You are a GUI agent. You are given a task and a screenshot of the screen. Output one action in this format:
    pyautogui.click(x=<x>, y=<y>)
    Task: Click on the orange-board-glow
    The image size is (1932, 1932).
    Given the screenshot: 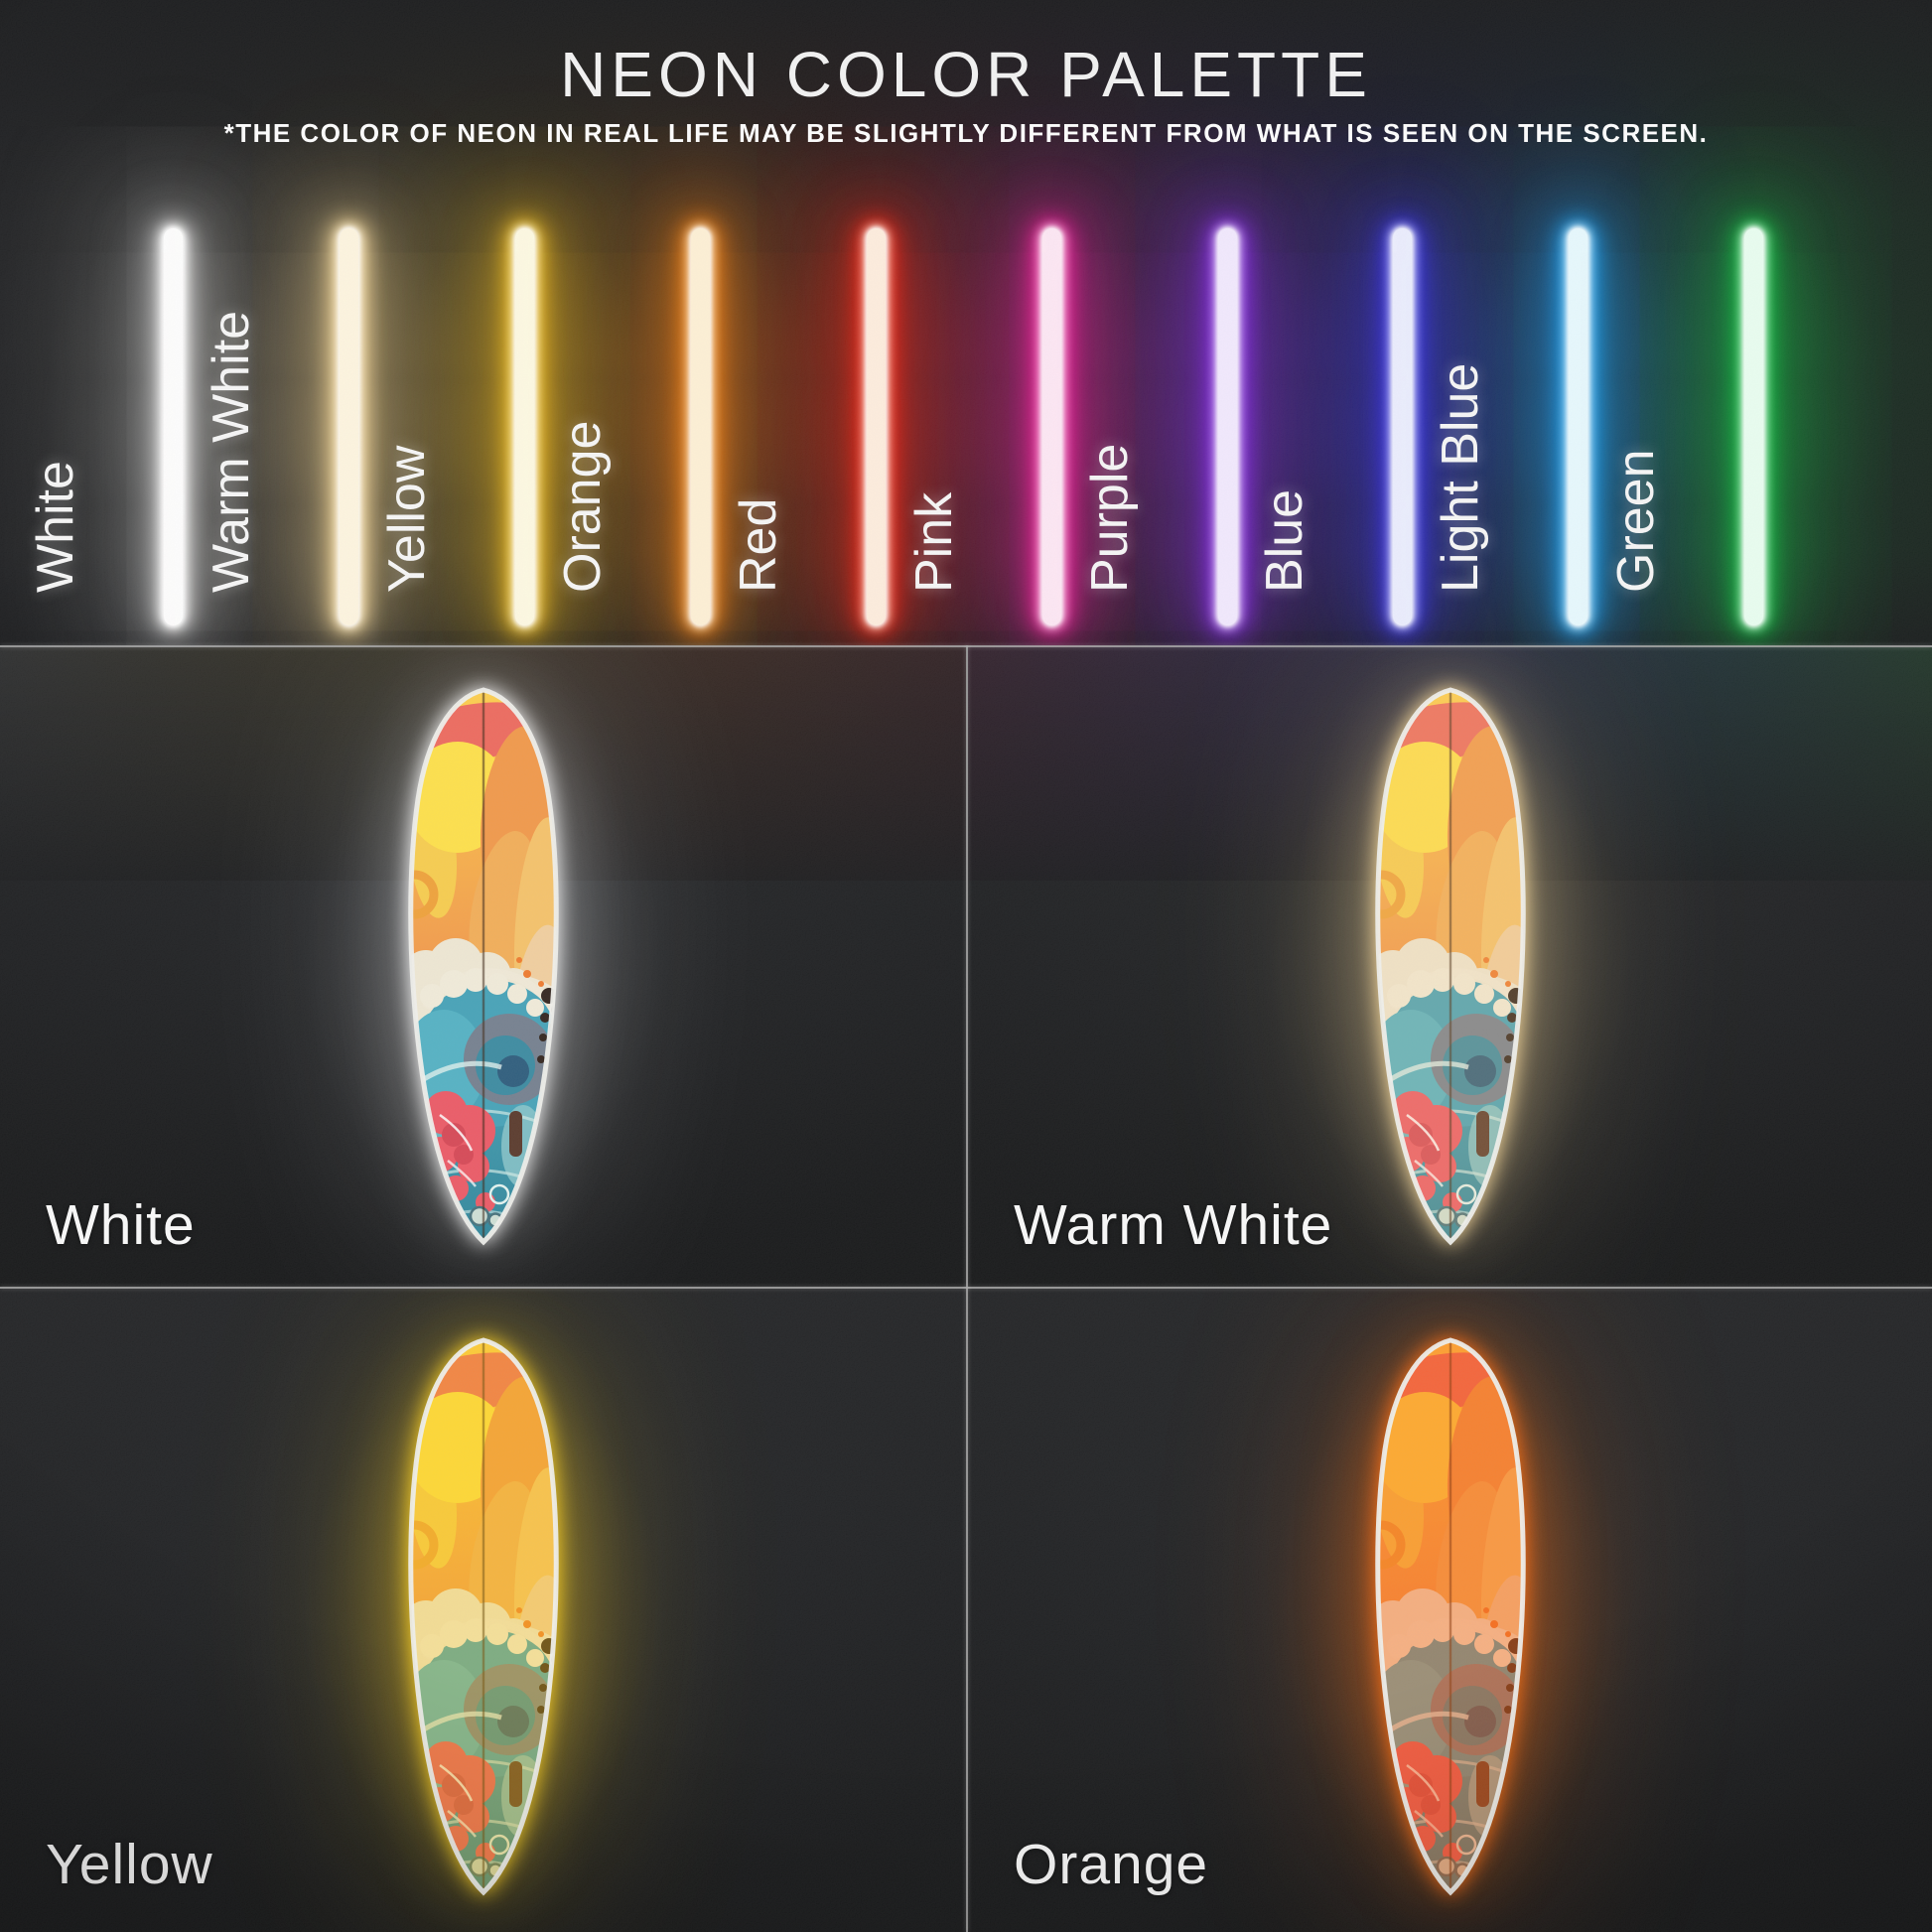 What is the action you would take?
    pyautogui.click(x=1450, y=1610)
    